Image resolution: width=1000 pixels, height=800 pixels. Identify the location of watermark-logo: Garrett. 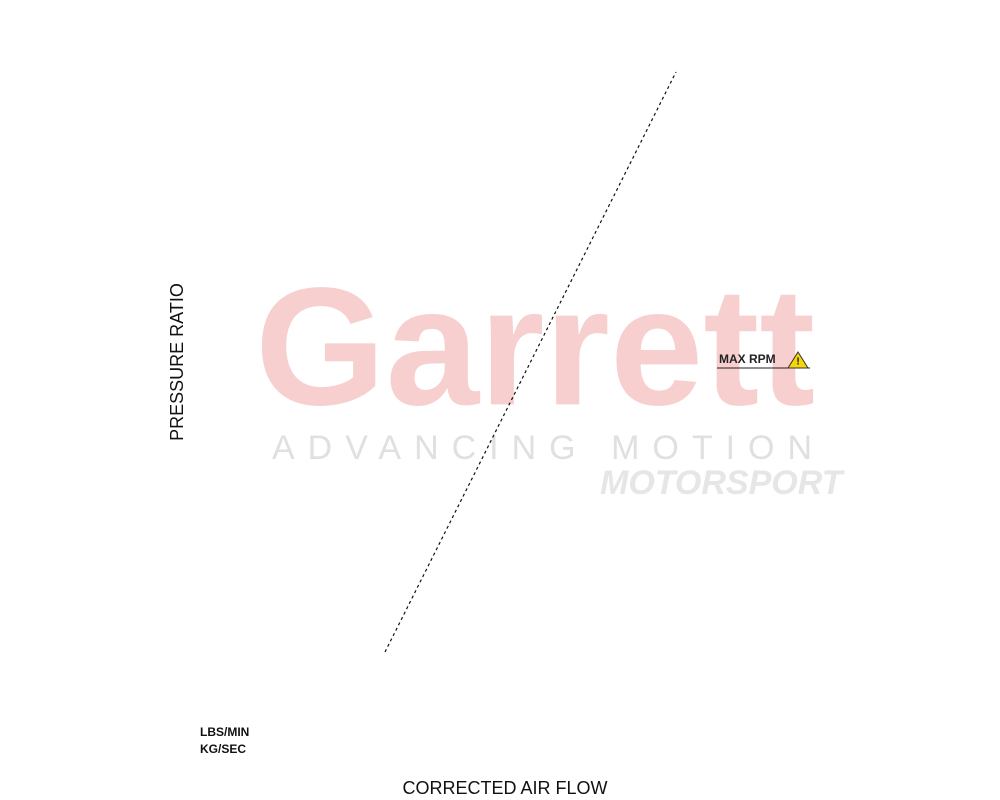
(535, 346).